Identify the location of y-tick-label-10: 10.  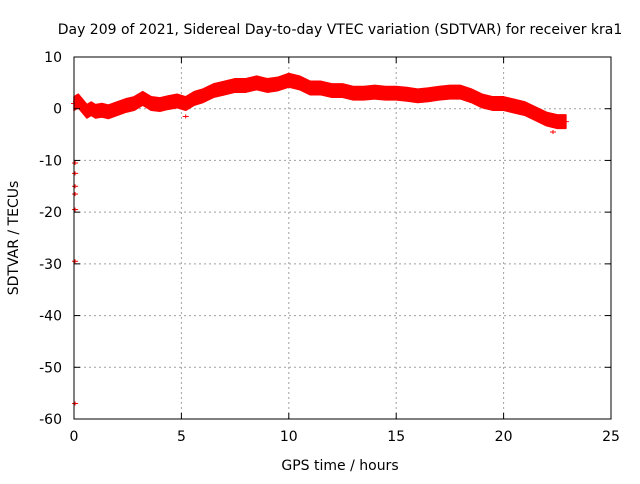
(53, 58).